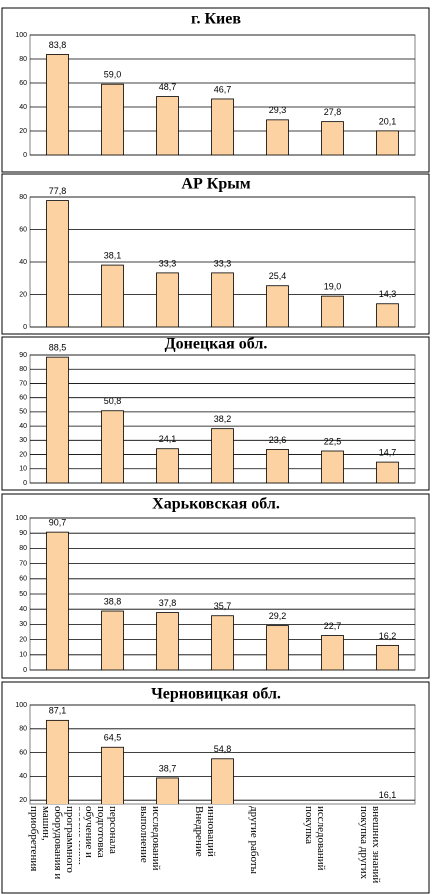 This screenshot has height=894, width=433. What do you see at coordinates (168, 87) in the screenshot?
I see `value-label: 48,7` at bounding box center [168, 87].